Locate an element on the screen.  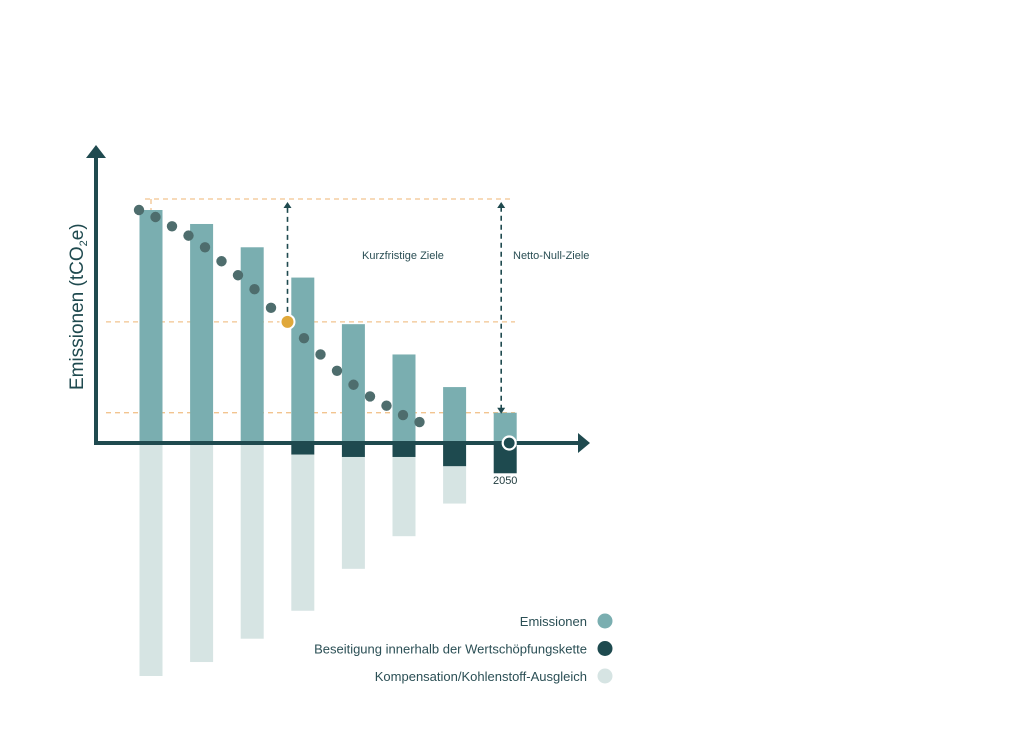
arrow-net-zero-head-bottom is located at coordinates (501, 410).